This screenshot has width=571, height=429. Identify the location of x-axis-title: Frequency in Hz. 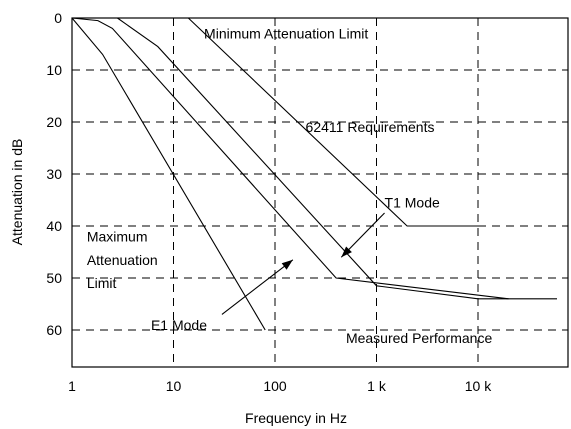
(296, 418).